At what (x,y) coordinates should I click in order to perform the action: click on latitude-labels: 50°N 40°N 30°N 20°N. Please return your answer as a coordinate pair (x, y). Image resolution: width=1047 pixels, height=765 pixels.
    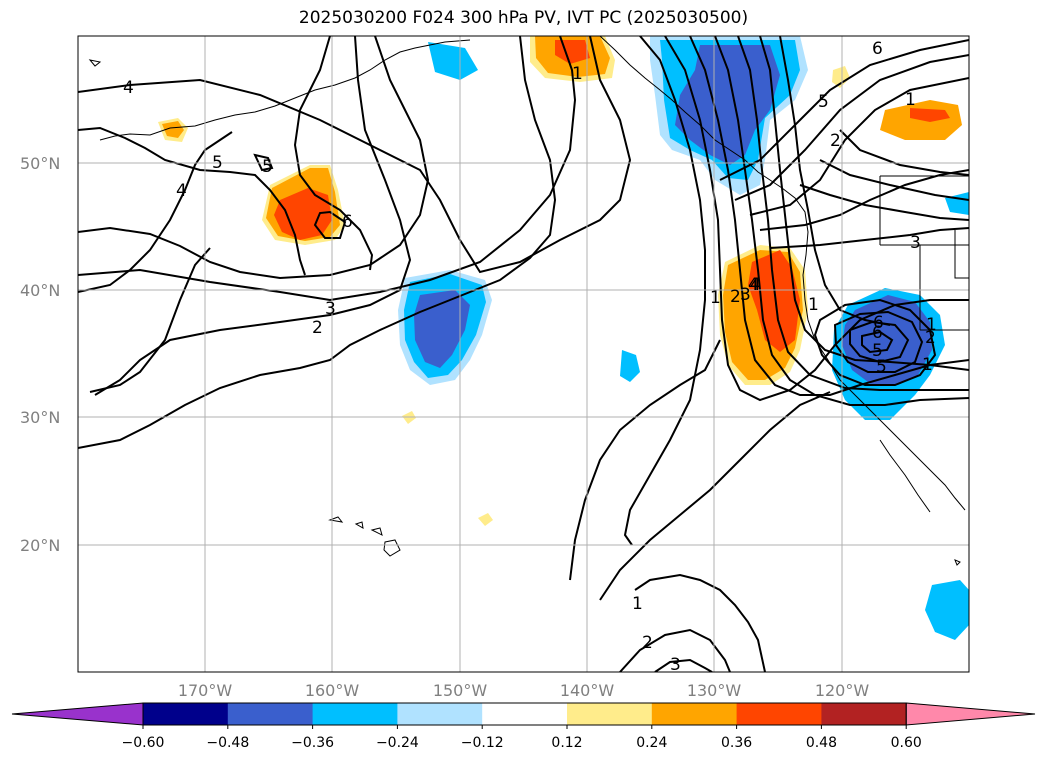
    Looking at the image, I should click on (40, 354).